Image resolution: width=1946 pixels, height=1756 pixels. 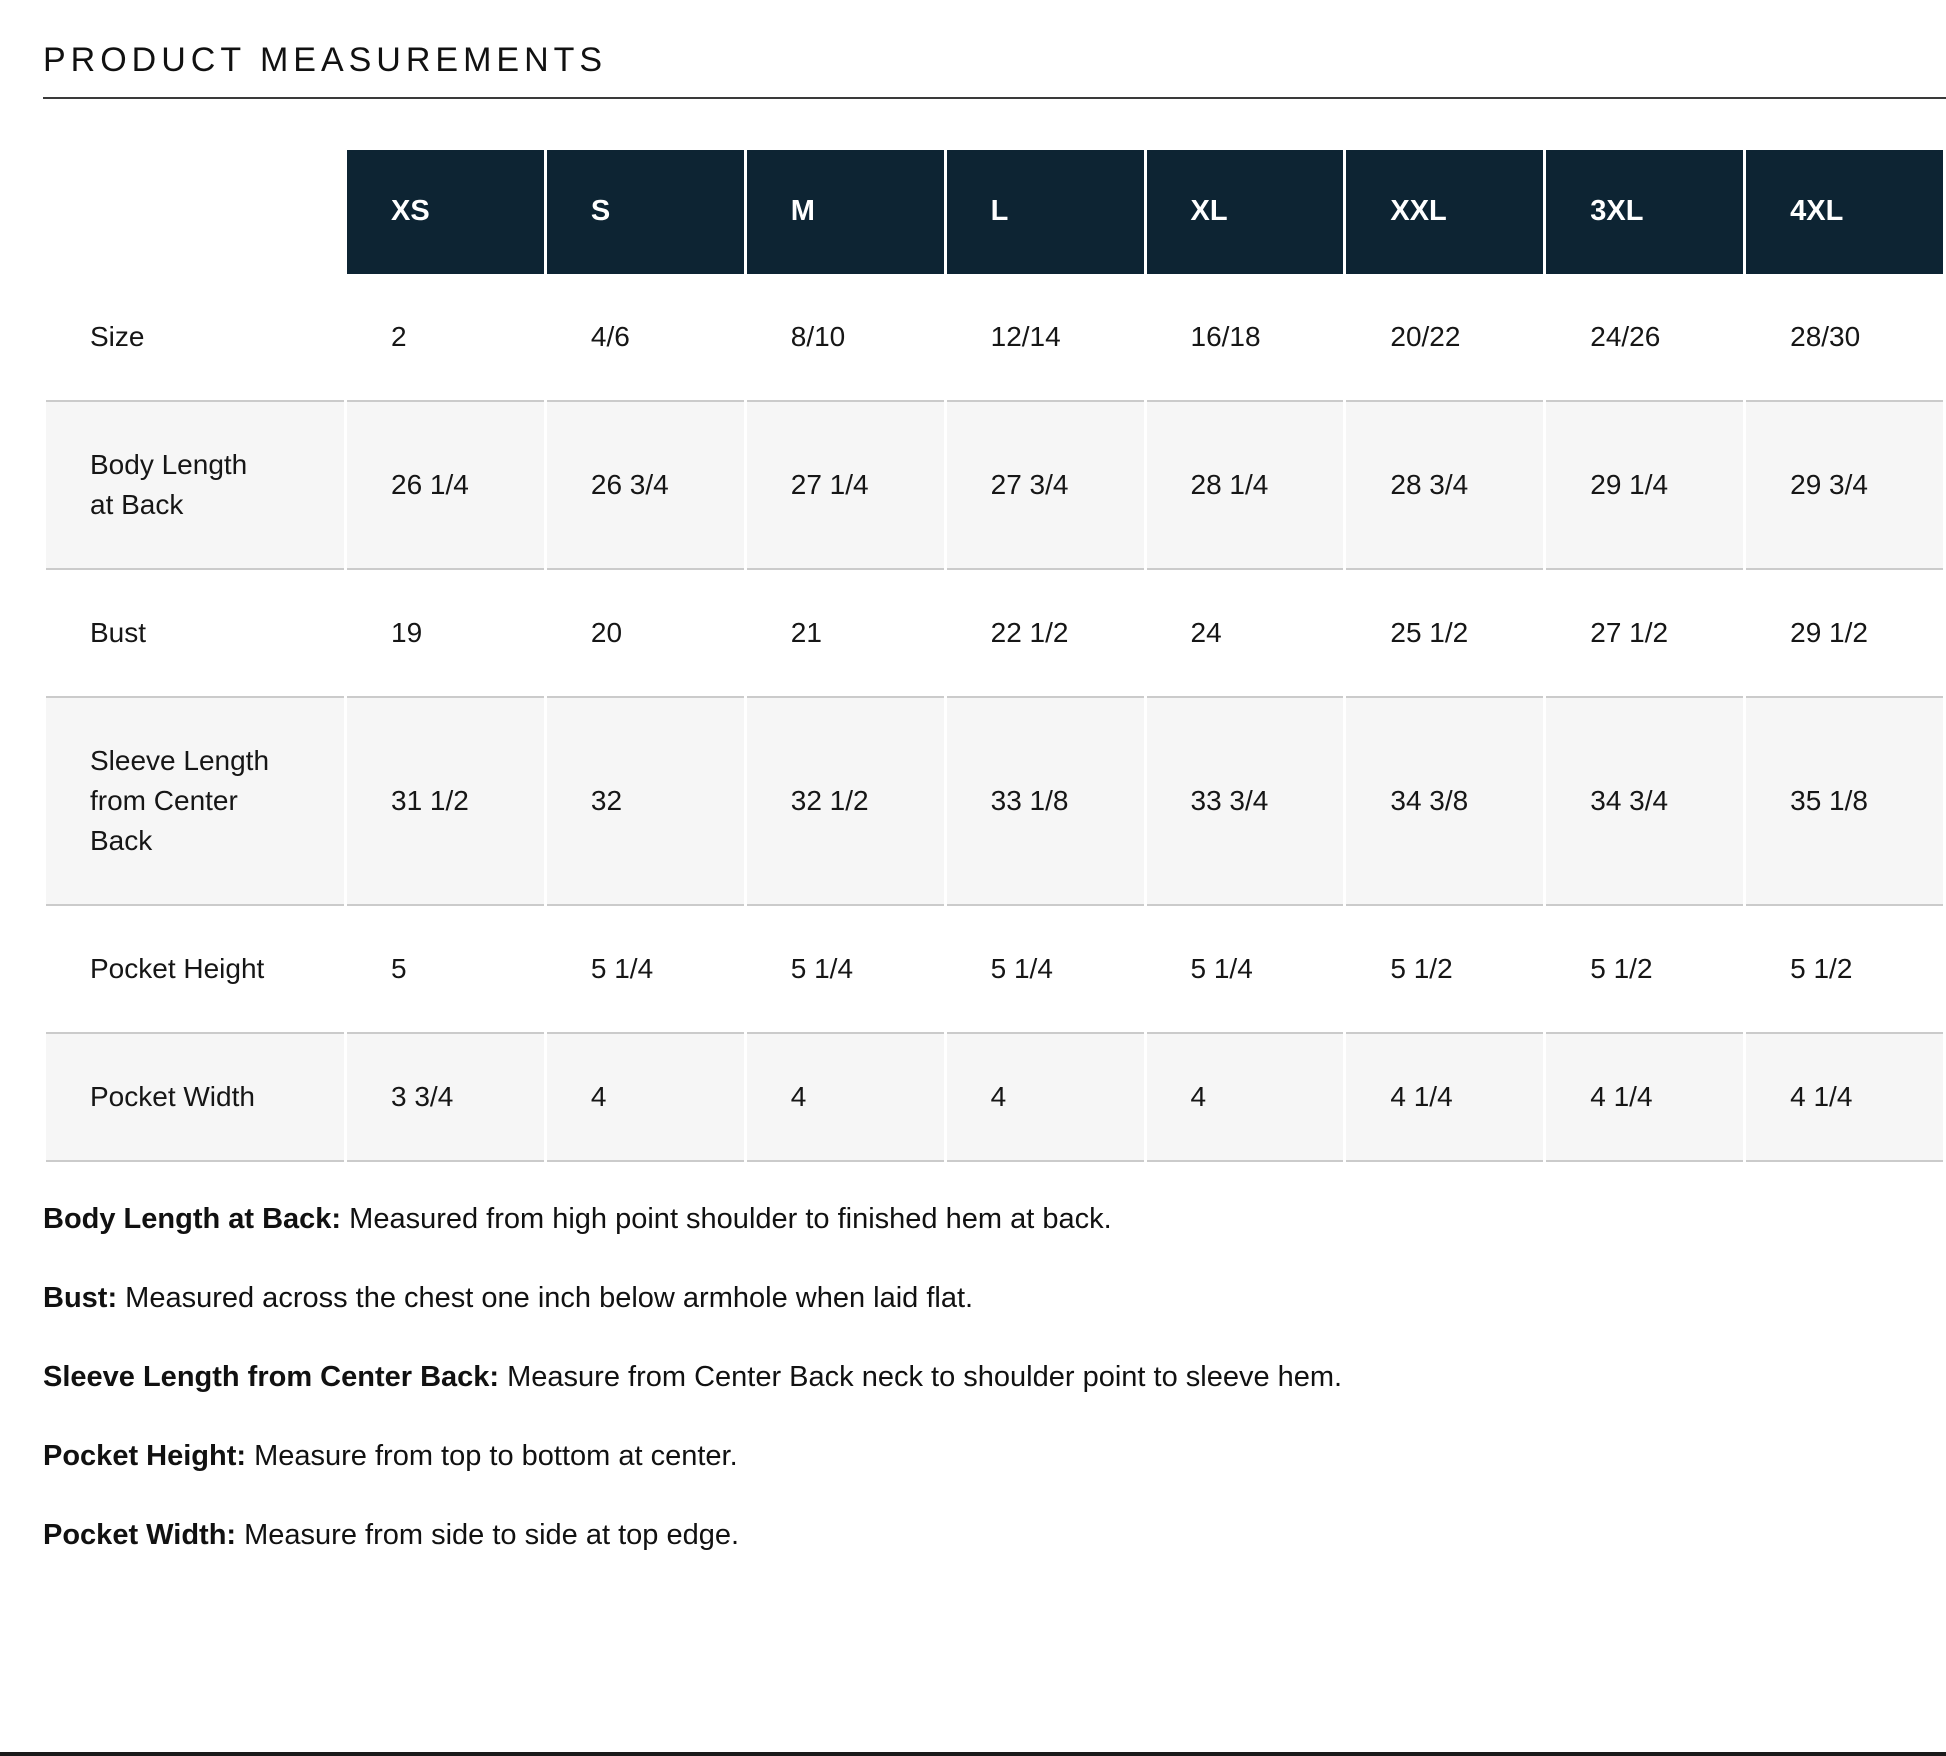 What do you see at coordinates (445, 631) in the screenshot?
I see `measurement-cell: 19` at bounding box center [445, 631].